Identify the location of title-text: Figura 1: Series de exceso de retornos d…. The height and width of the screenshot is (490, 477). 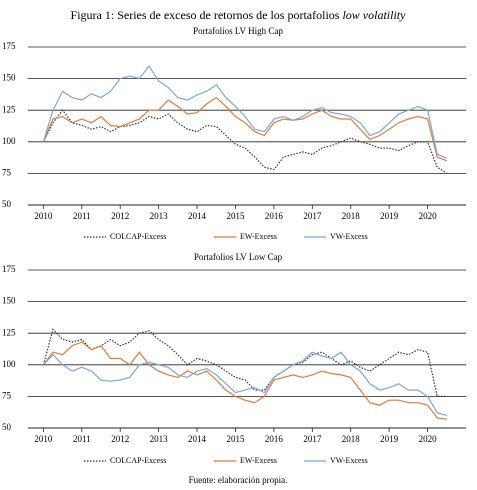
(207, 15).